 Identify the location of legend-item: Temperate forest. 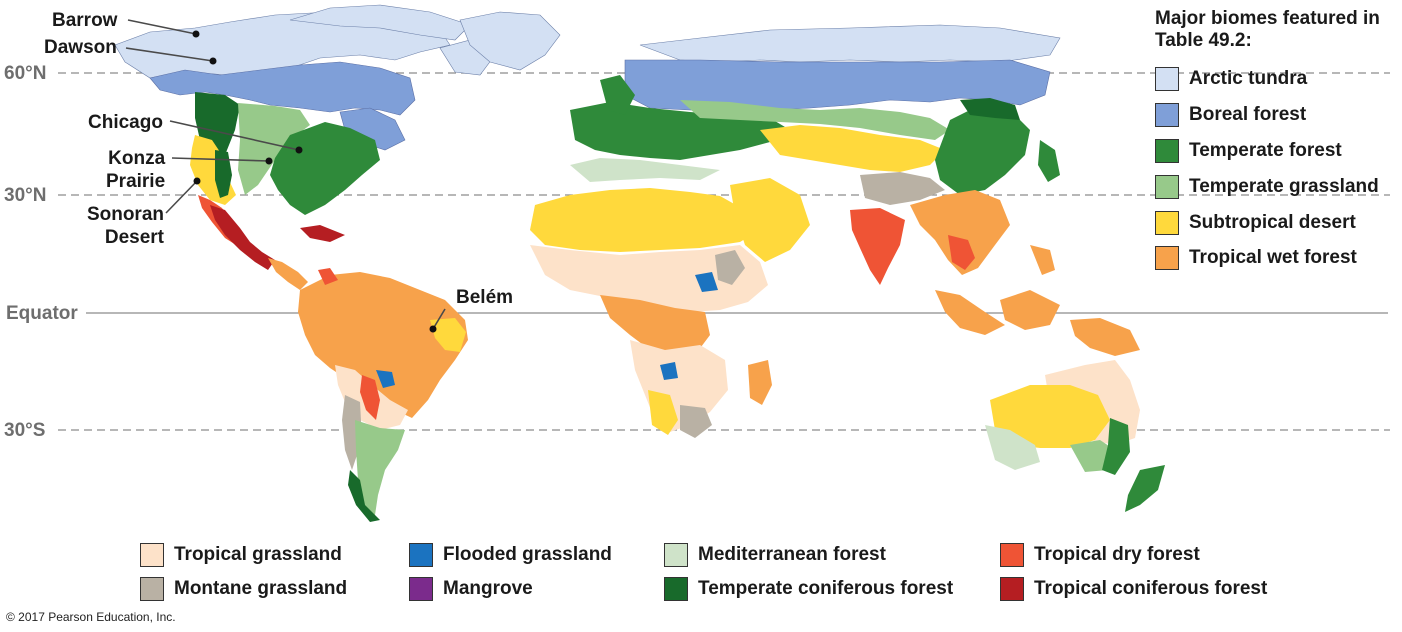
(1248, 151).